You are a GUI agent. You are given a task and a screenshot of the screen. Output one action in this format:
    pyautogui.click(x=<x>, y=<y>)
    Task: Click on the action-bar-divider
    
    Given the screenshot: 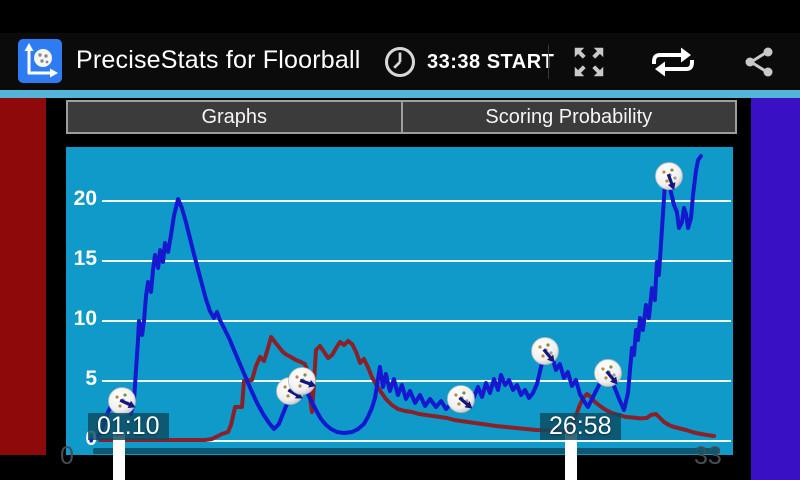 What is the action you would take?
    pyautogui.click(x=548, y=62)
    